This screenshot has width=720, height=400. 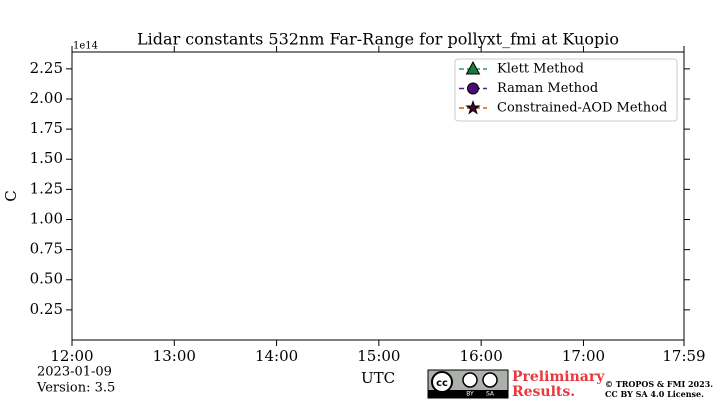 What do you see at coordinates (654, 394) in the screenshot?
I see `copyright: CC BY SA 4.0 License.` at bounding box center [654, 394].